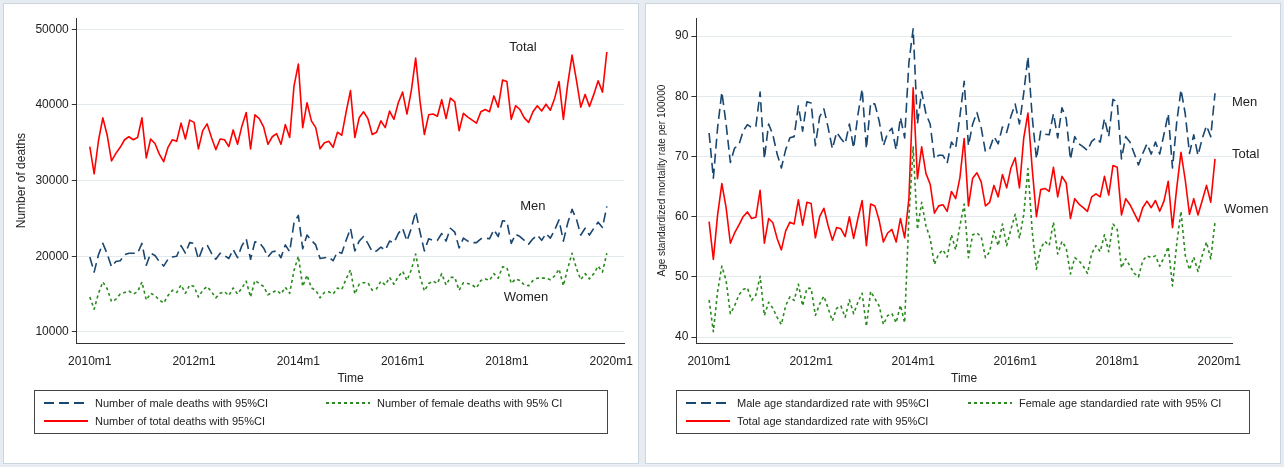  I want to click on y-tick-label: 90, so click(681, 35).